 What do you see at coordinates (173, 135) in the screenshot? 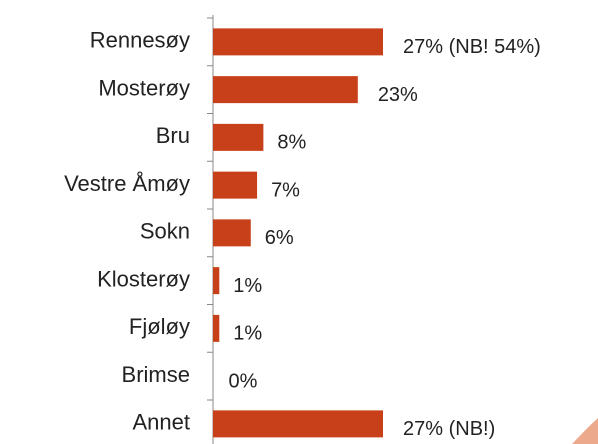
I see `category-label: Bru` at bounding box center [173, 135].